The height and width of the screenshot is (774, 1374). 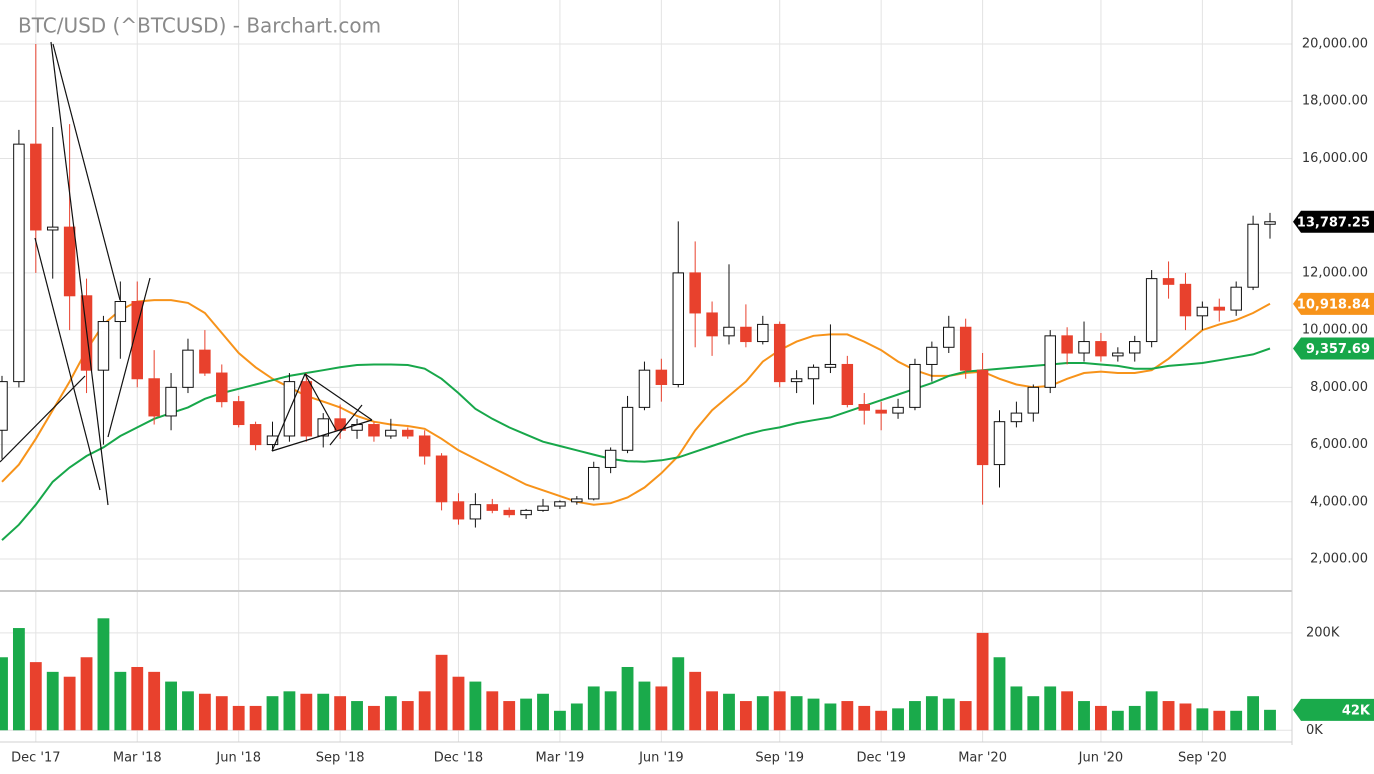 I want to click on x-tick-label: Sep '20, so click(x=1202, y=758).